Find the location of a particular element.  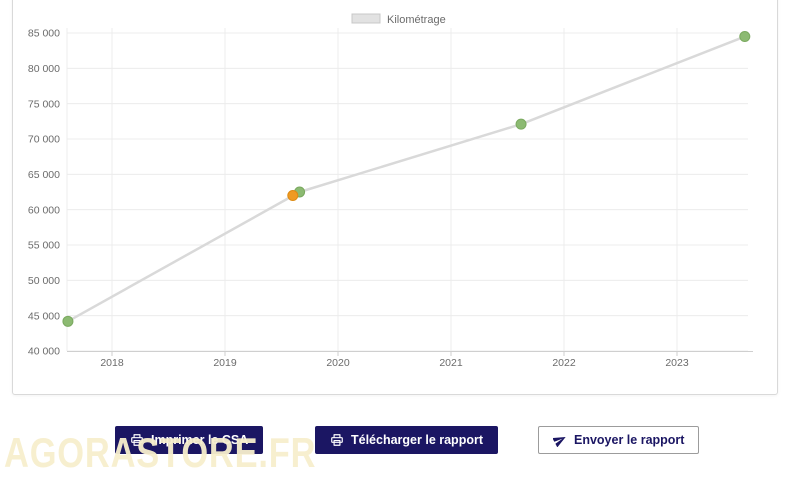

y-tick-label: 70 000 is located at coordinates (44, 140).